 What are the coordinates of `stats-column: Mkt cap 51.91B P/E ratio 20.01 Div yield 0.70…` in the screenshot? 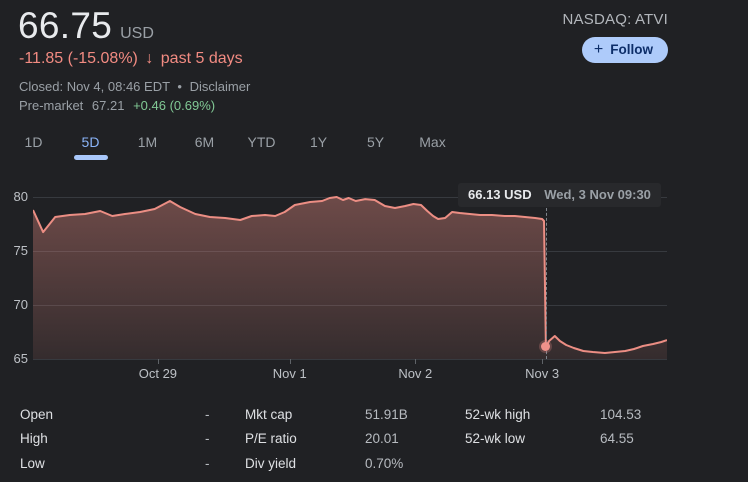 It's located at (355, 439).